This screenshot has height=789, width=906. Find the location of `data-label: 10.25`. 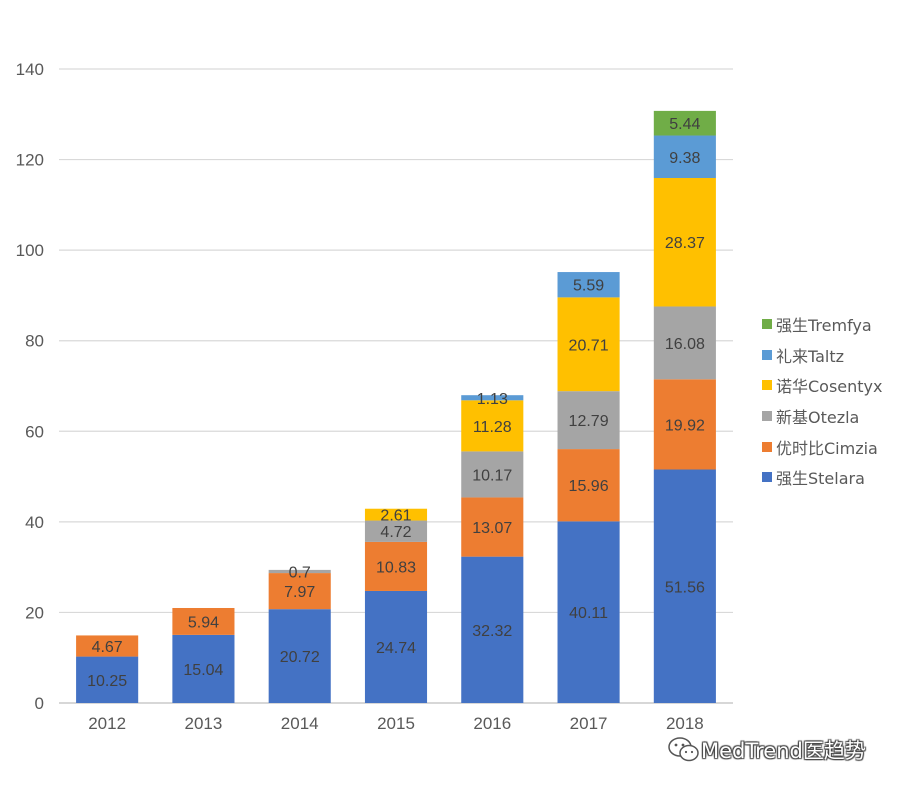

data-label: 10.25 is located at coordinates (107, 681).